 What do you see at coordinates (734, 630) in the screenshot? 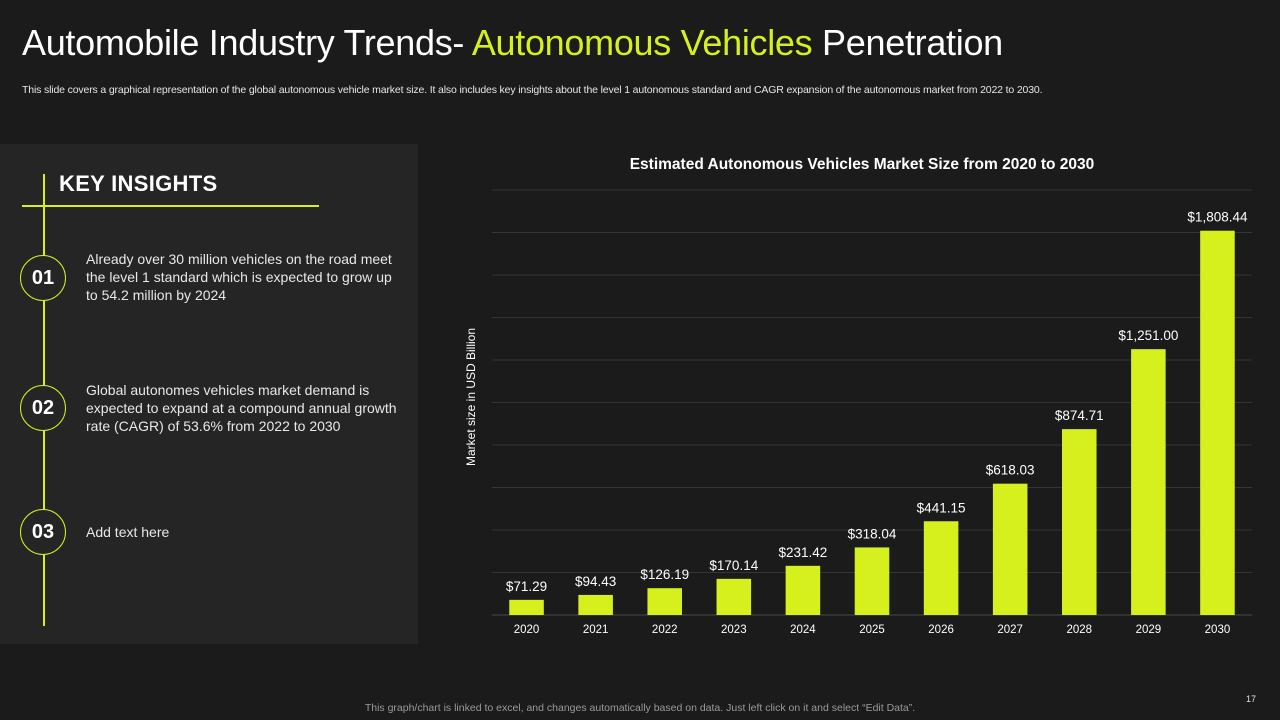
I see `x-tick-label: 2023` at bounding box center [734, 630].